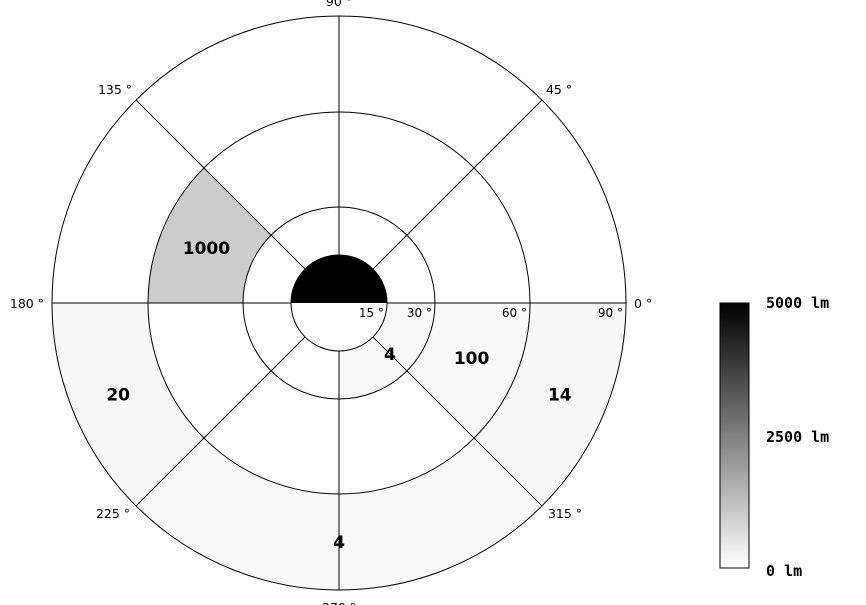 The width and height of the screenshot is (866, 605). What do you see at coordinates (565, 513) in the screenshot?
I see `angle-label-315: 315 °` at bounding box center [565, 513].